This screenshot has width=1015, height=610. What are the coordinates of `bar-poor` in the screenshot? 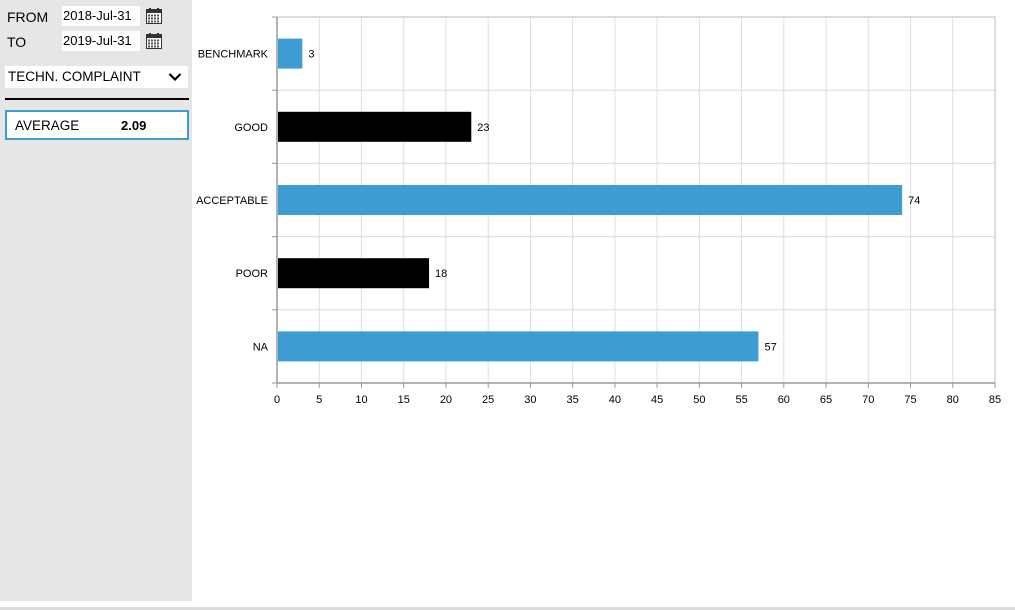 It's located at (354, 273).